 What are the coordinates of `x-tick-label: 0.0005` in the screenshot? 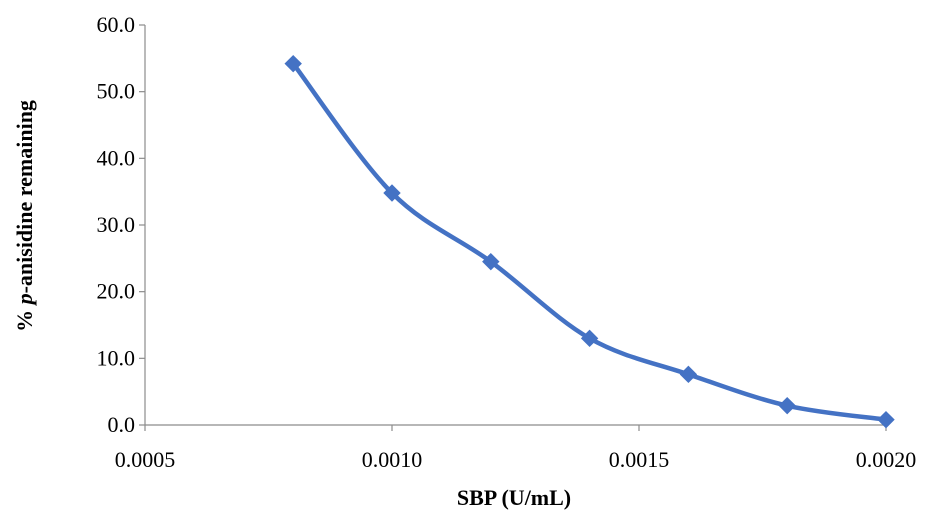 It's located at (145, 459).